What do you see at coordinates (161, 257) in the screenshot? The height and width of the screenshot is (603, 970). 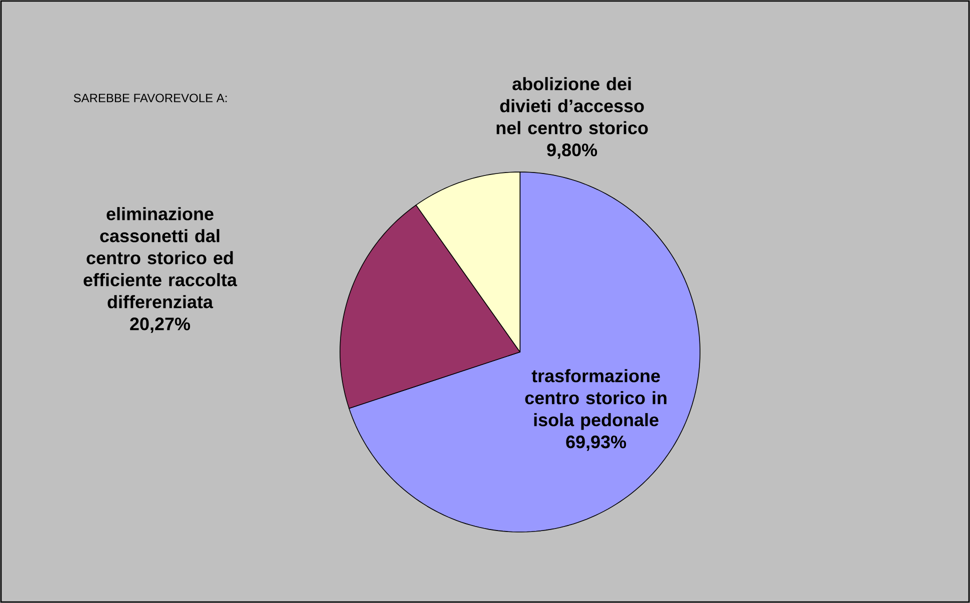 I see `slice-label: eliminazione cassonetti dal centro storico ed efficiente raccolta differenziata` at bounding box center [161, 257].